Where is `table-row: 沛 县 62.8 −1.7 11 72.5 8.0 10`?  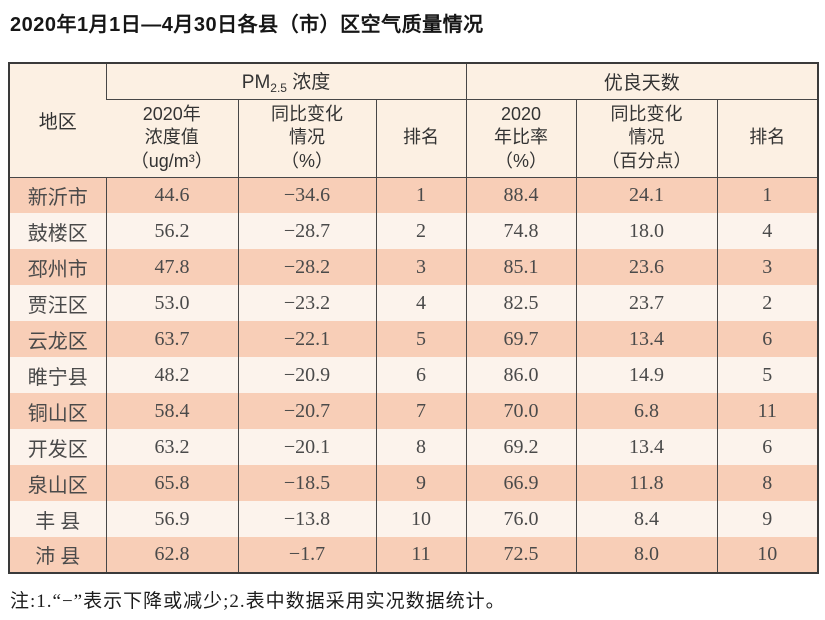 table-row: 沛 县 62.8 −1.7 11 72.5 8.0 10 is located at coordinates (414, 555).